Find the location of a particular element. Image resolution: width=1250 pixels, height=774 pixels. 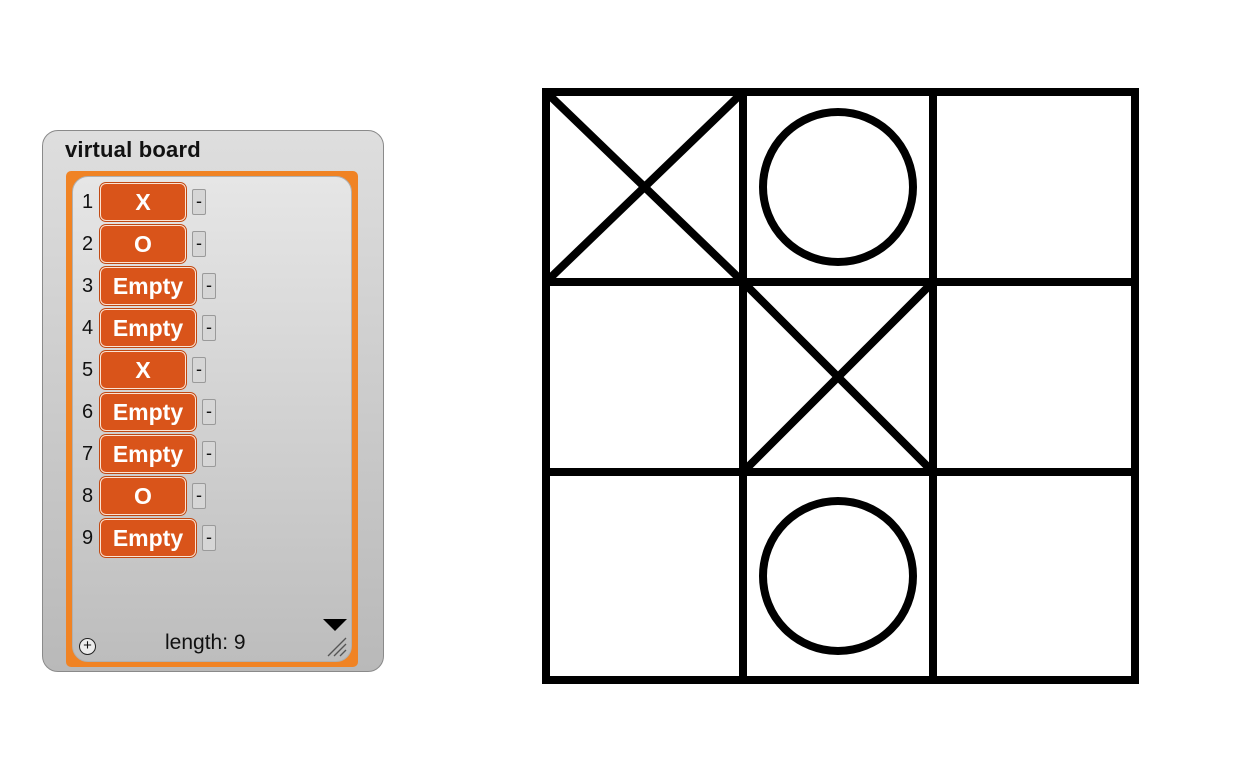

item-index: 8 is located at coordinates (88, 495).